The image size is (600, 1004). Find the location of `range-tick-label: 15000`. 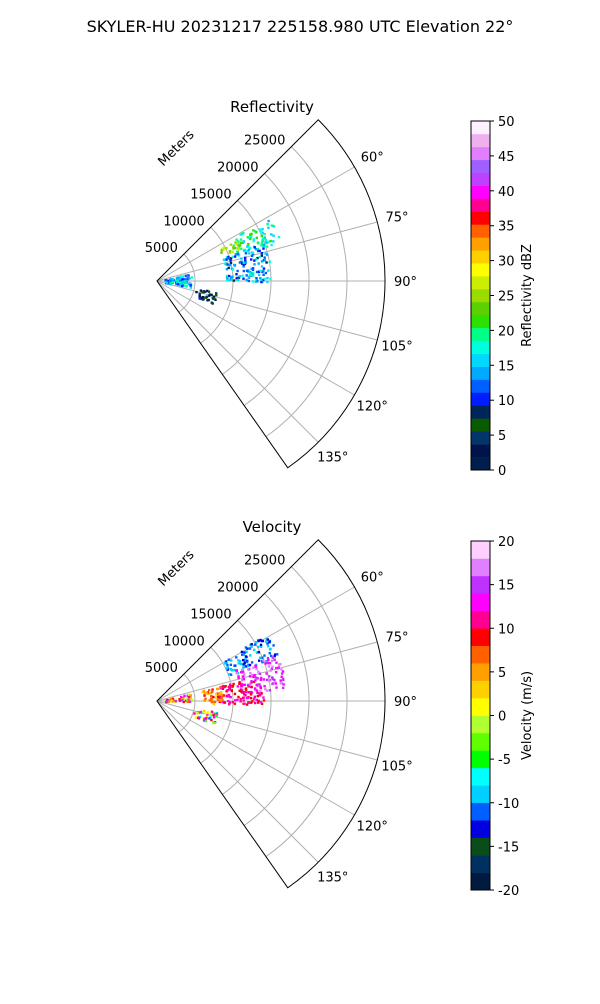

range-tick-label: 15000 is located at coordinates (210, 194).